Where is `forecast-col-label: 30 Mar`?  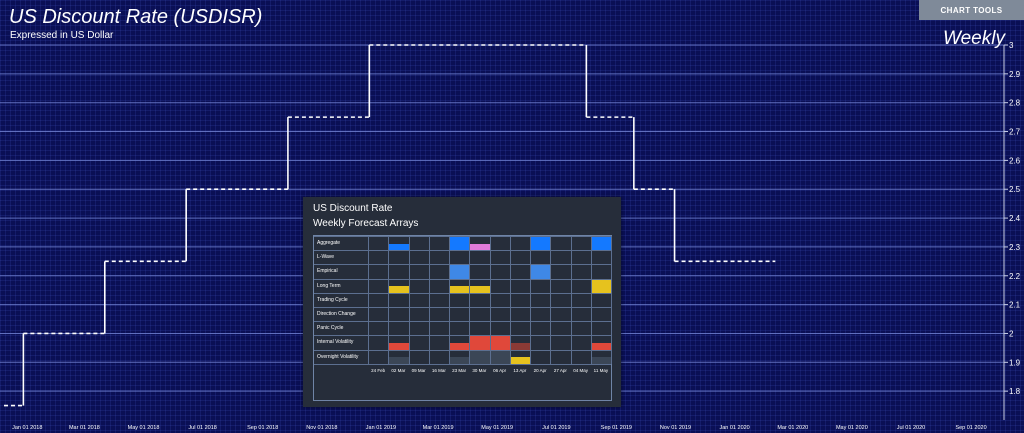 forecast-col-label: 30 Mar is located at coordinates (479, 370).